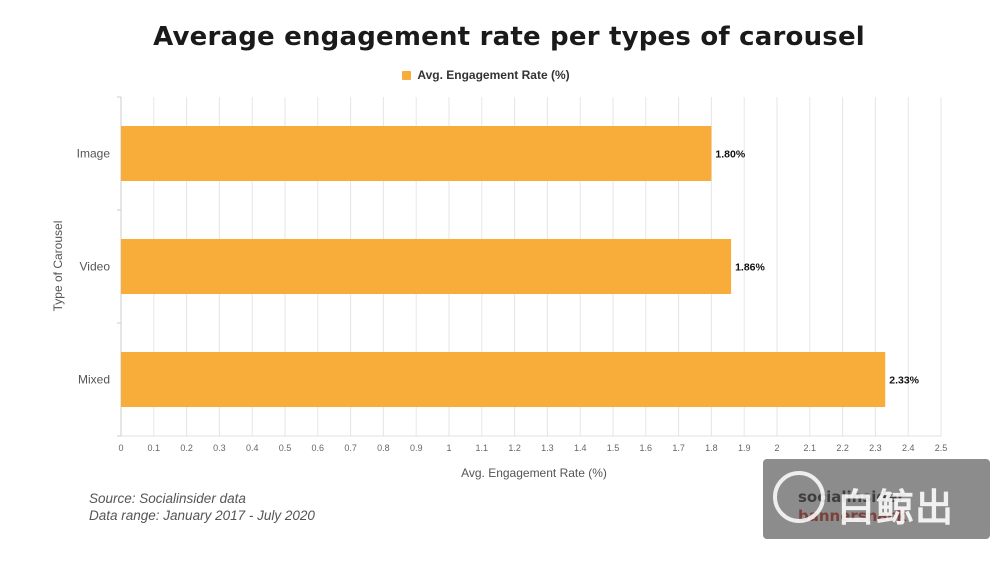 The width and height of the screenshot is (1000, 587). I want to click on category-label: Video, so click(95, 267).